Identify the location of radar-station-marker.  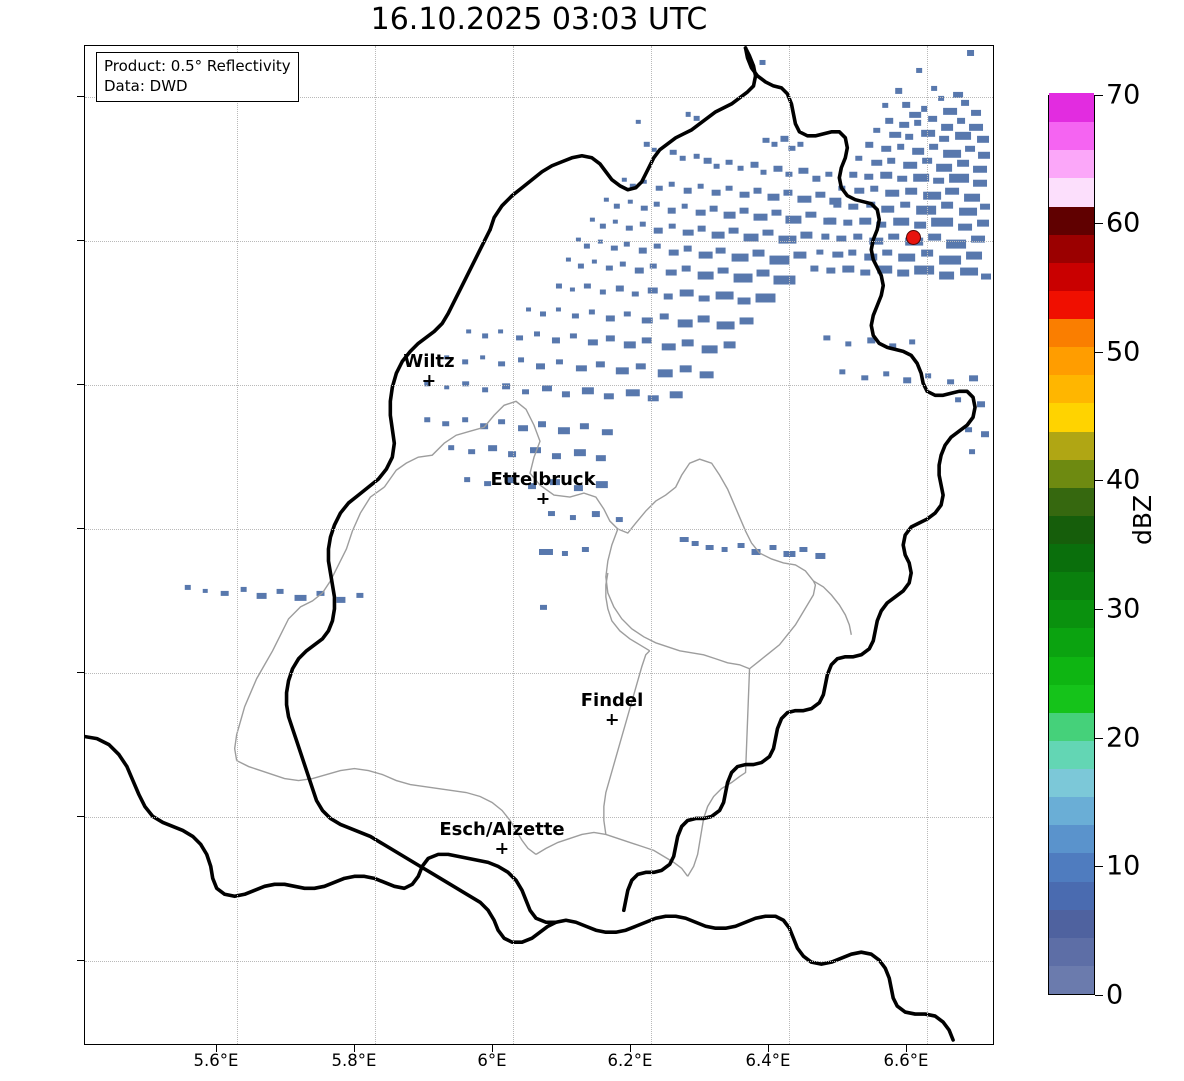
(913, 237).